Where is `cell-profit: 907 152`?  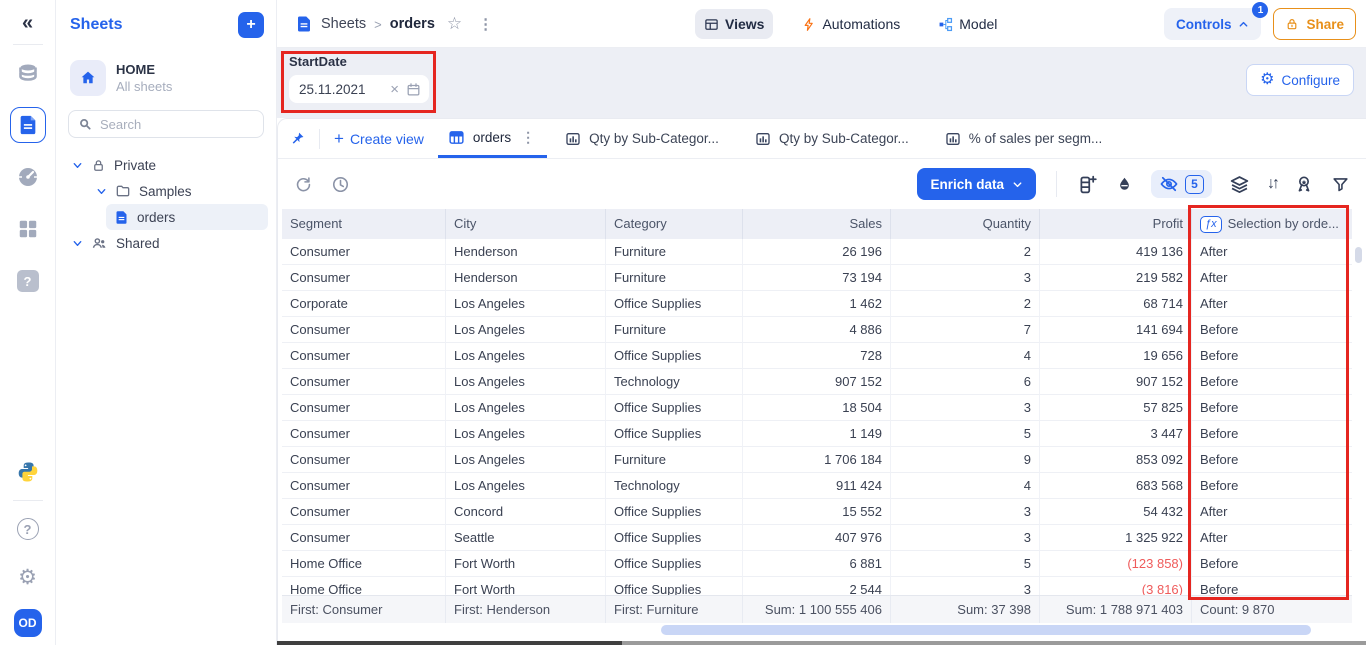 cell-profit: 907 152 is located at coordinates (1115, 382).